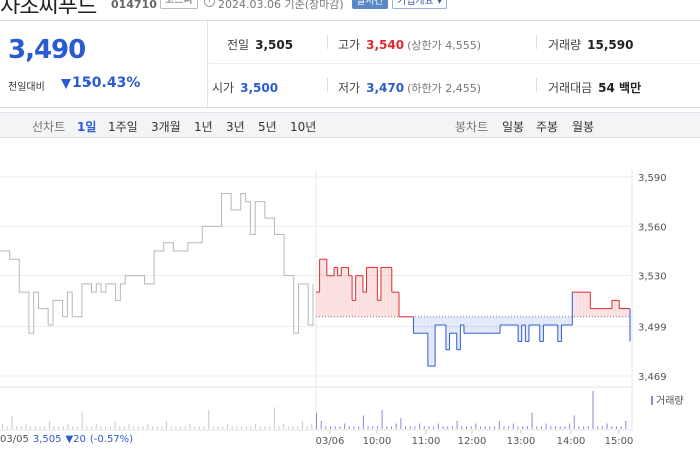 This screenshot has height=450, width=700. Describe the element at coordinates (303, 127) in the screenshot. I see `period-10y: 10년` at that location.